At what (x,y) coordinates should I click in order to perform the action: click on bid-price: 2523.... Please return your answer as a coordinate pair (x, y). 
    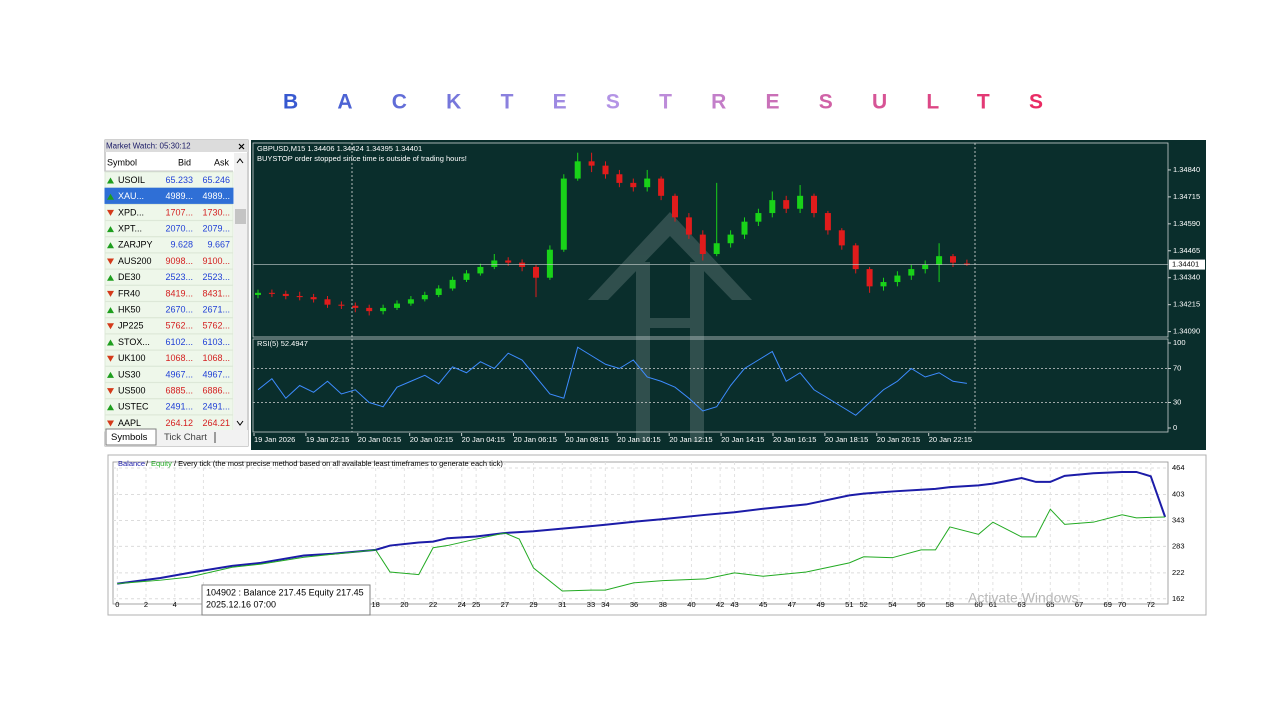
    Looking at the image, I should click on (179, 277).